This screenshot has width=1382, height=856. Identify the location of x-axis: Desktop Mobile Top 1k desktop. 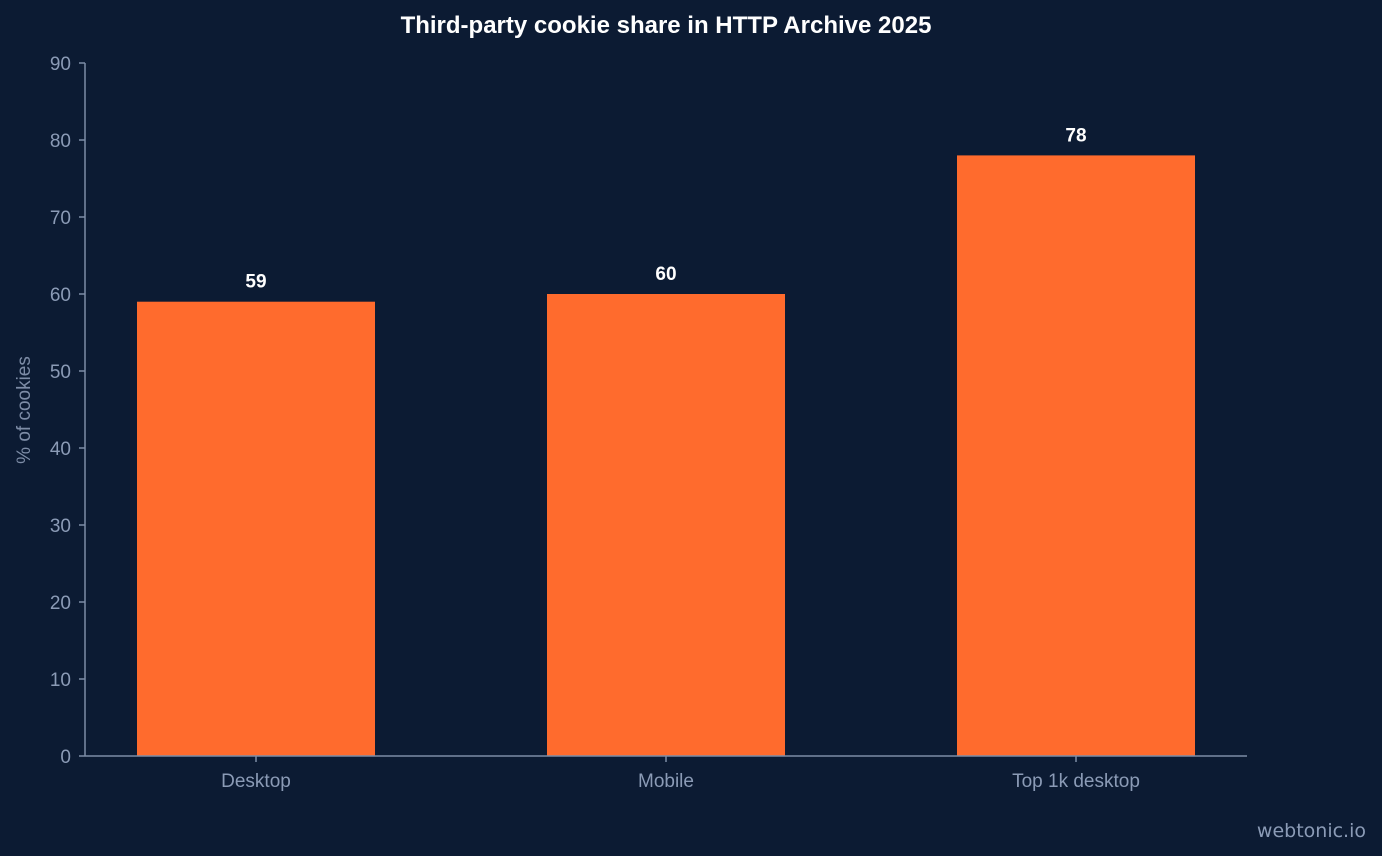
(666, 773).